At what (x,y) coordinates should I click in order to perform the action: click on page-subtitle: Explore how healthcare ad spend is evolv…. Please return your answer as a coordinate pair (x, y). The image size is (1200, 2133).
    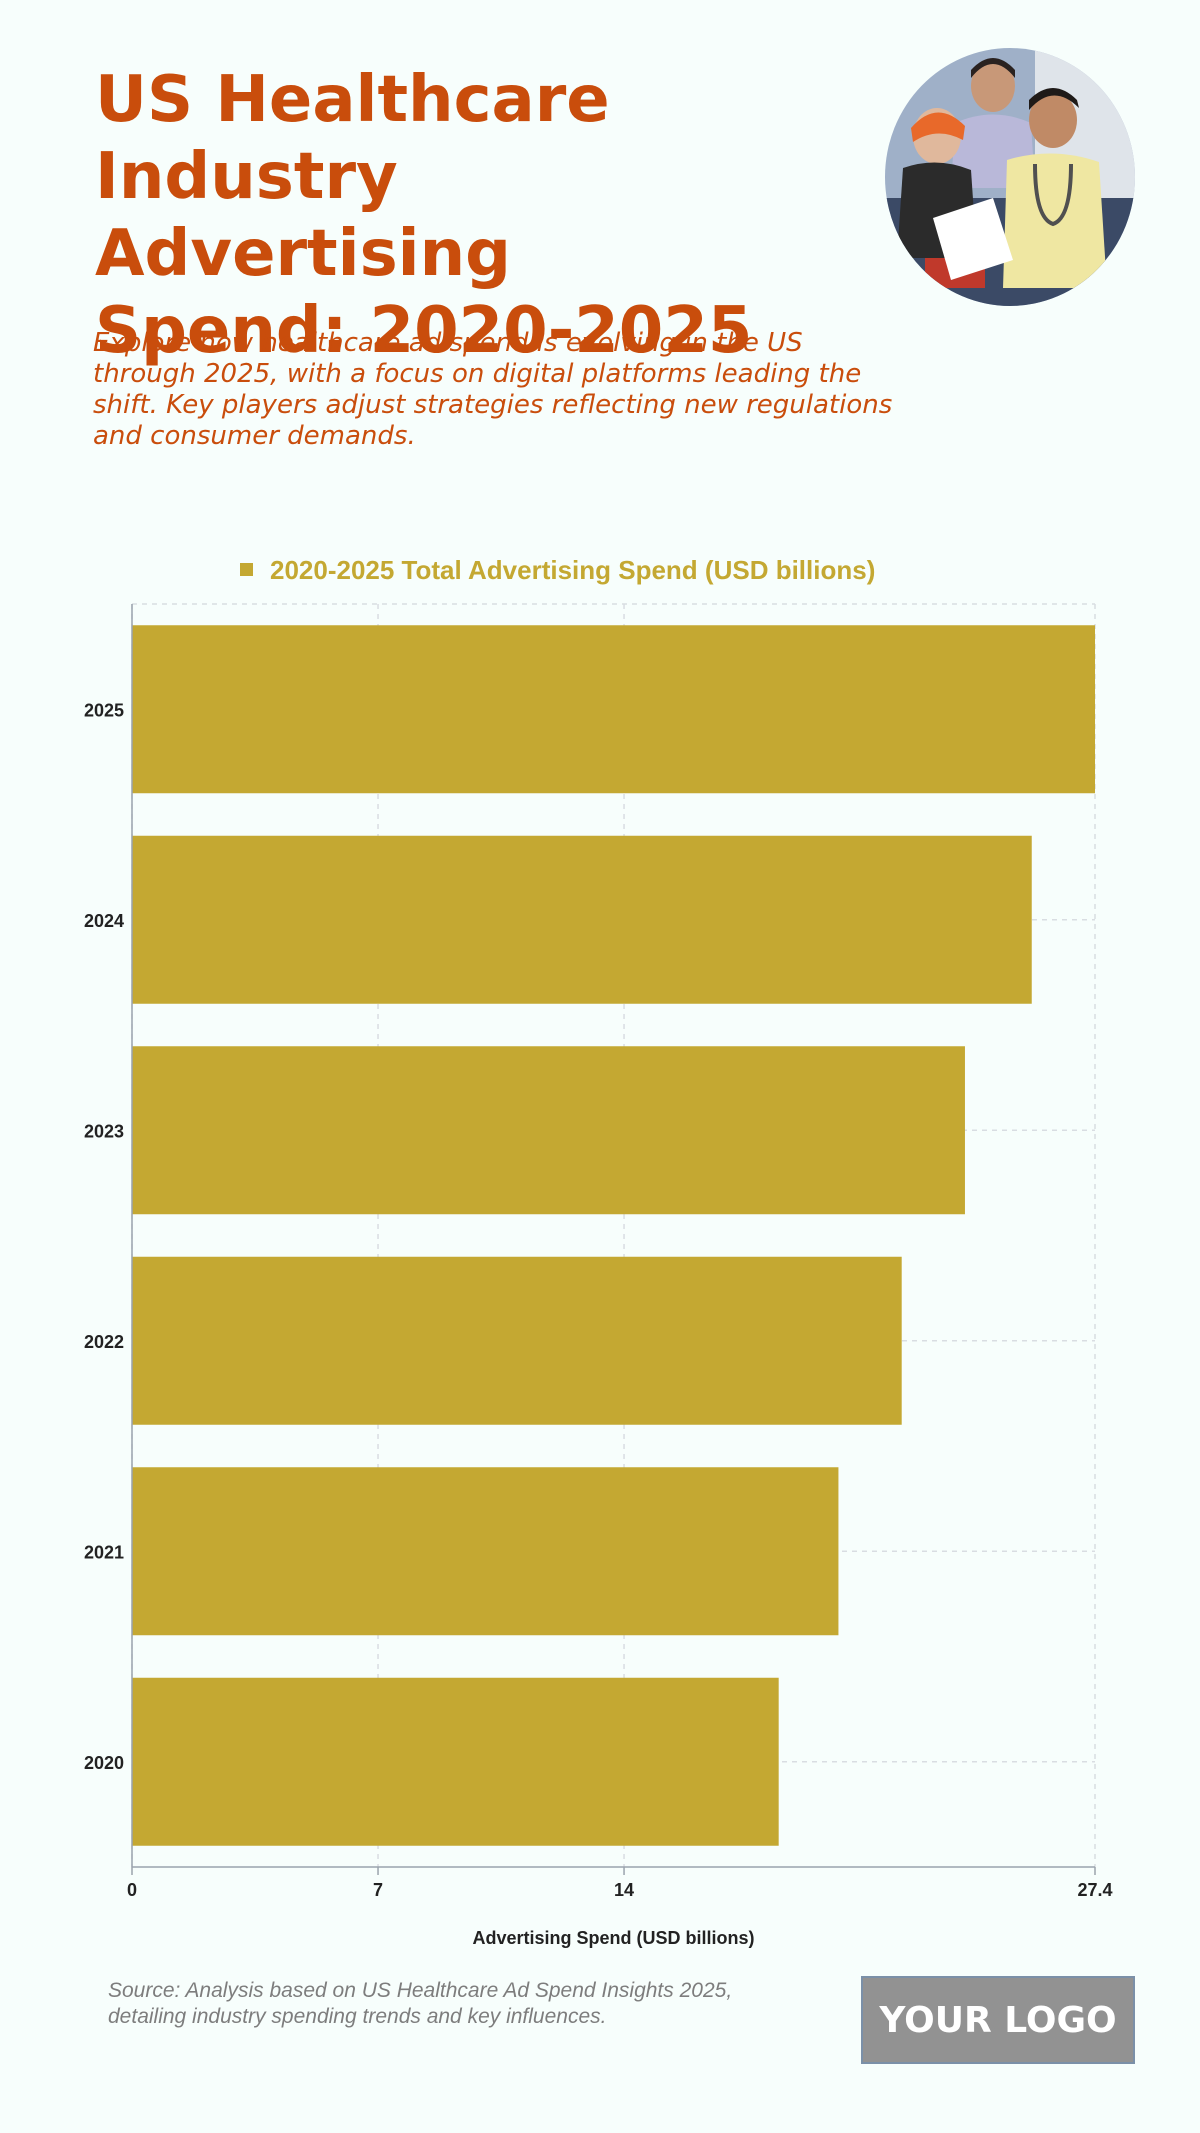
    Looking at the image, I should click on (493, 389).